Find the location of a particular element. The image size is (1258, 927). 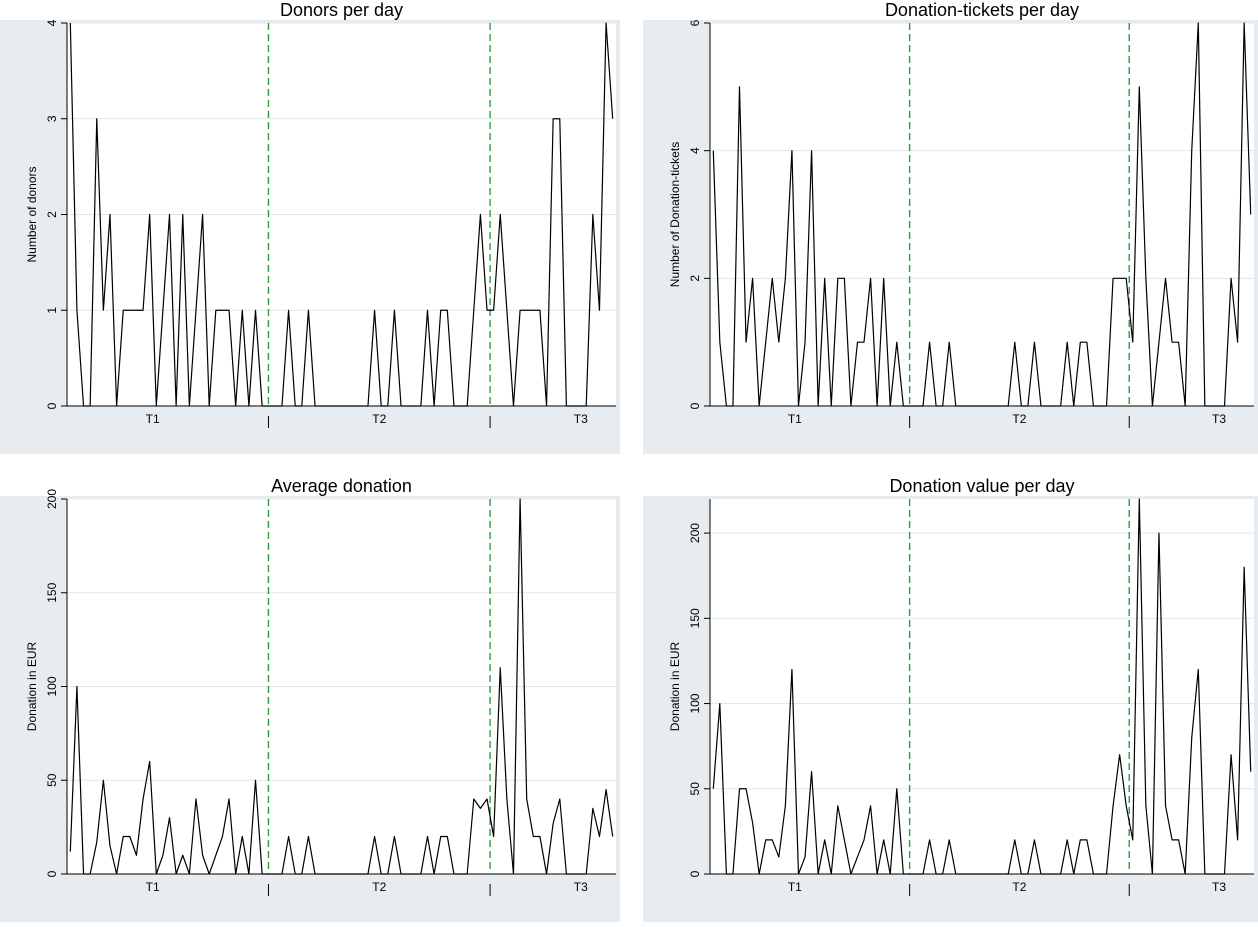

chart-title: Average donation is located at coordinates (341, 486).